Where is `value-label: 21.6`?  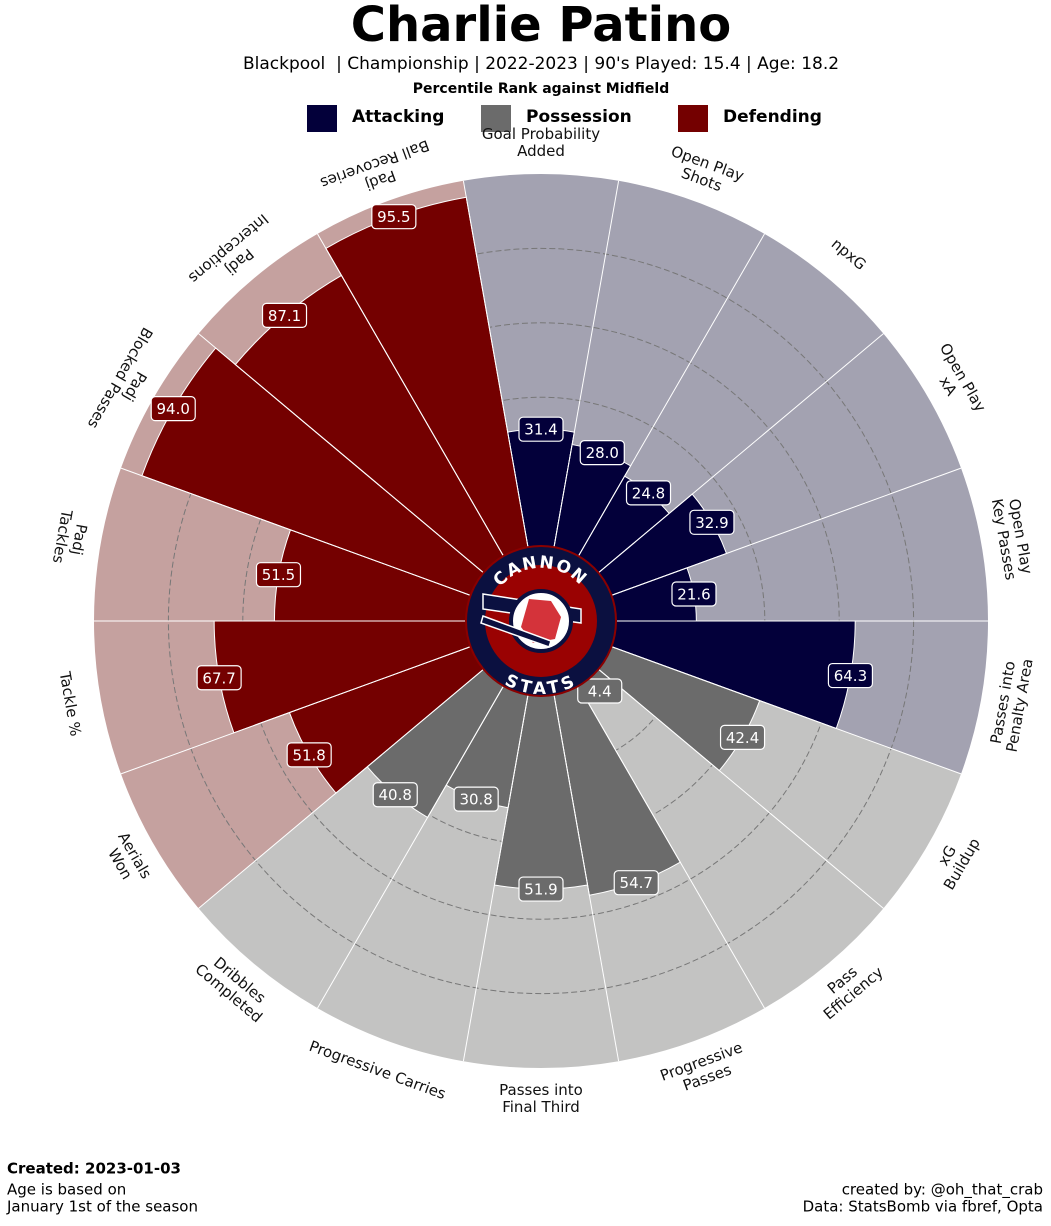 value-label: 21.6 is located at coordinates (693, 595).